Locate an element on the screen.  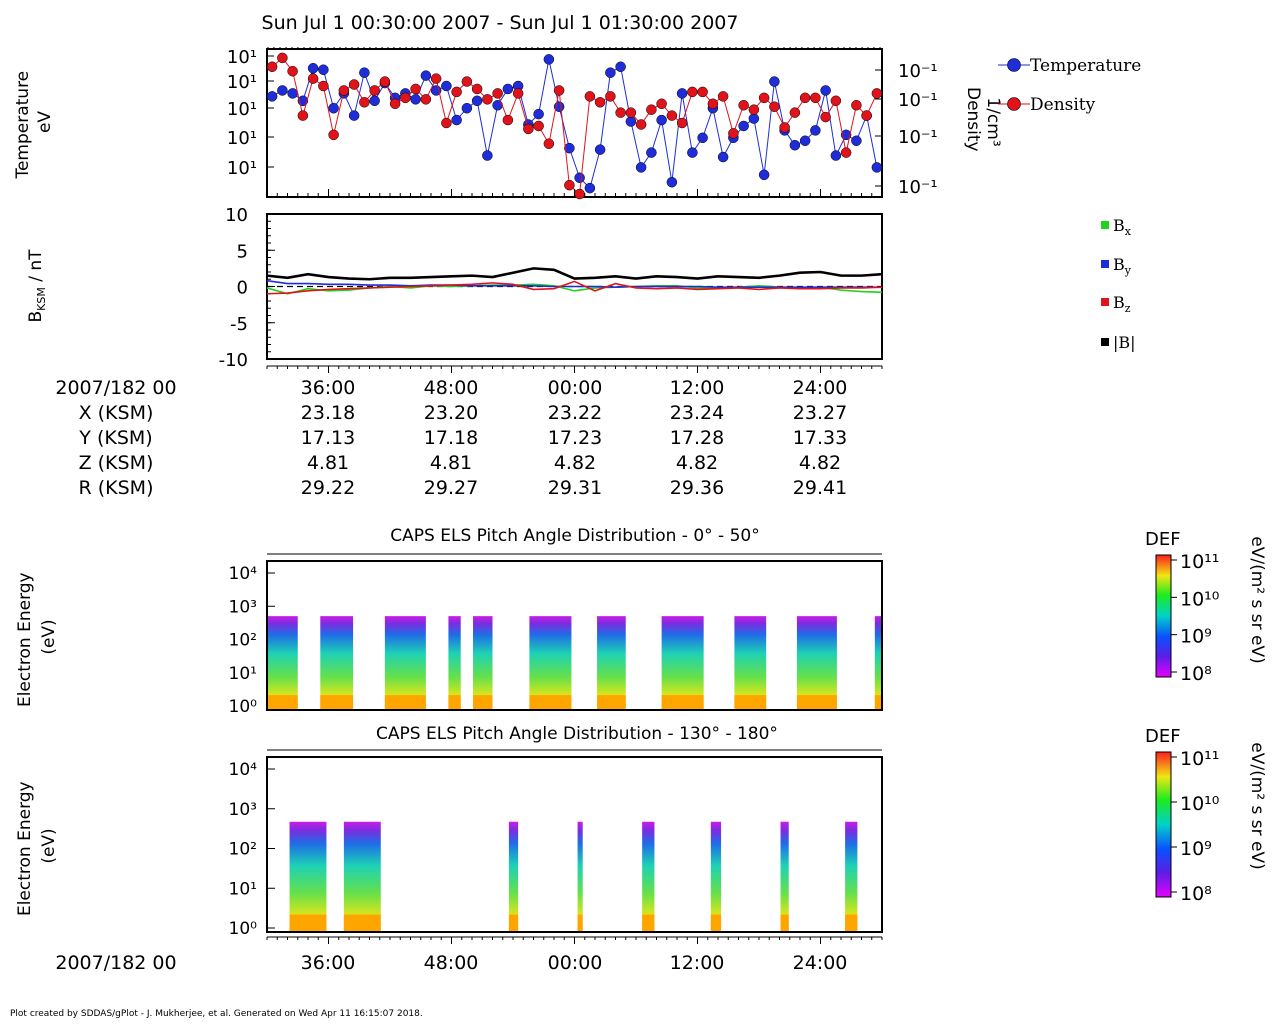
time-axis-day-label: 2007/182 00 is located at coordinates (115, 963).